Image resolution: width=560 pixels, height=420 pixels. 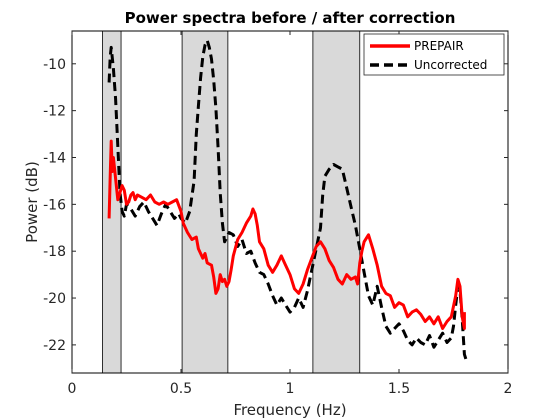 What do you see at coordinates (72, 389) in the screenshot?
I see `x-tick-label: 0` at bounding box center [72, 389].